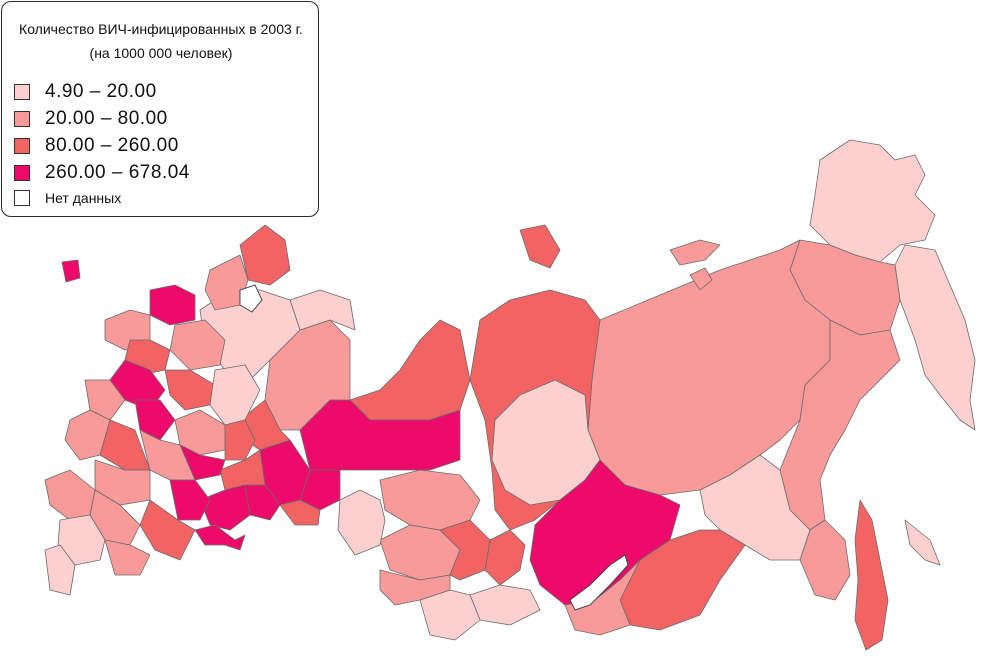 The image size is (994, 670). What do you see at coordinates (127, 557) in the screenshot?
I see `region-kalmykia` at bounding box center [127, 557].